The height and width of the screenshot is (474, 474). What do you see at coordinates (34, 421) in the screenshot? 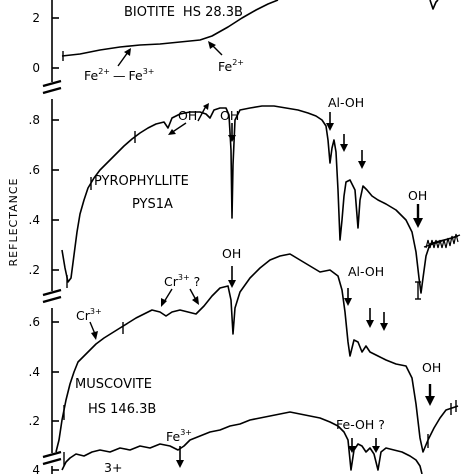
I see `tick-label-musc-0.2: .2` at bounding box center [34, 421].